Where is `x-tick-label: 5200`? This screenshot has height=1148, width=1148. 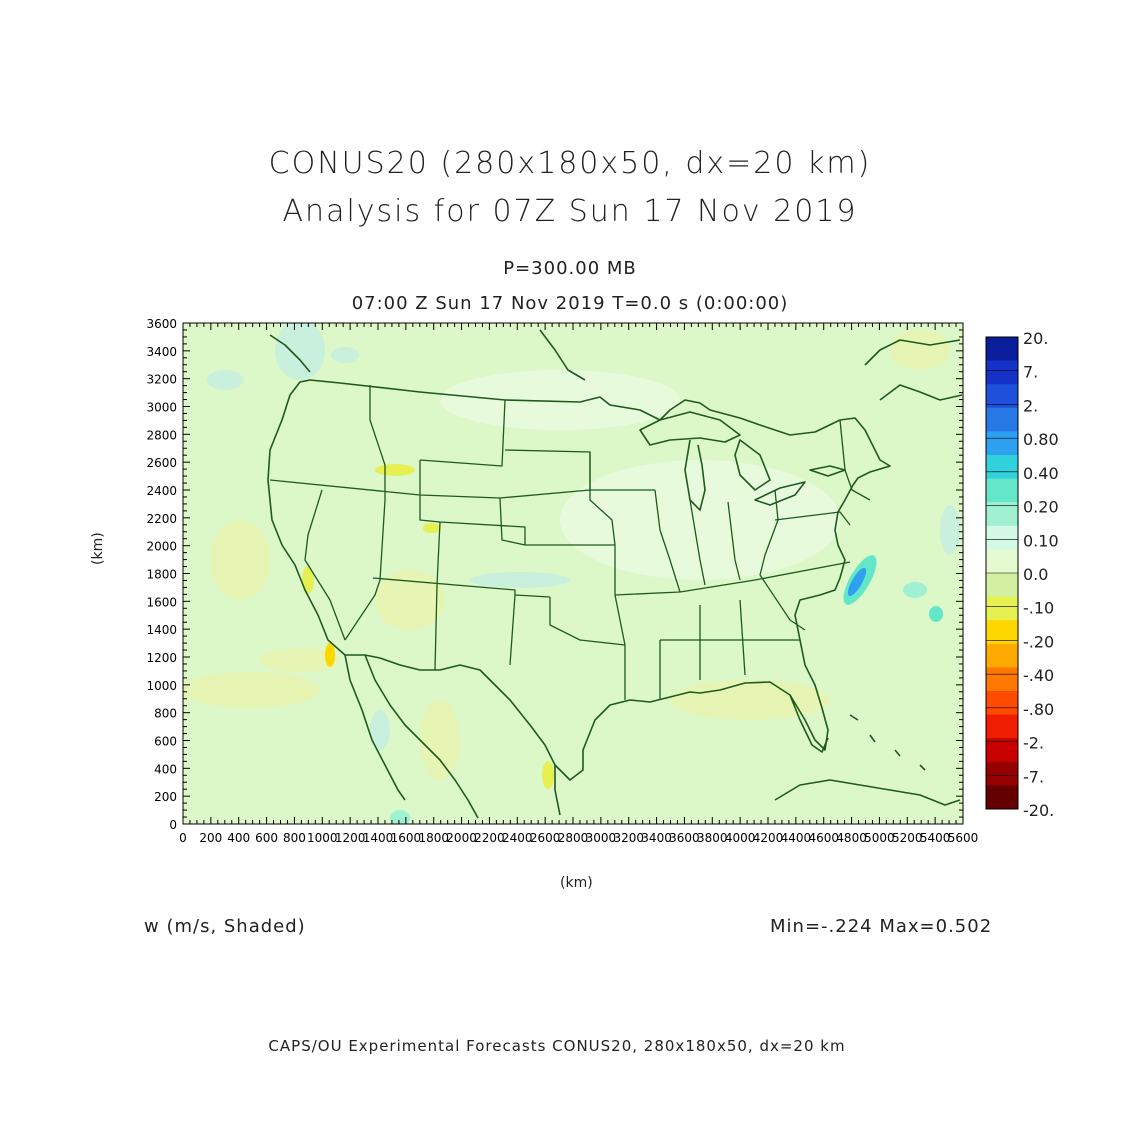 x-tick-label: 5200 is located at coordinates (907, 838).